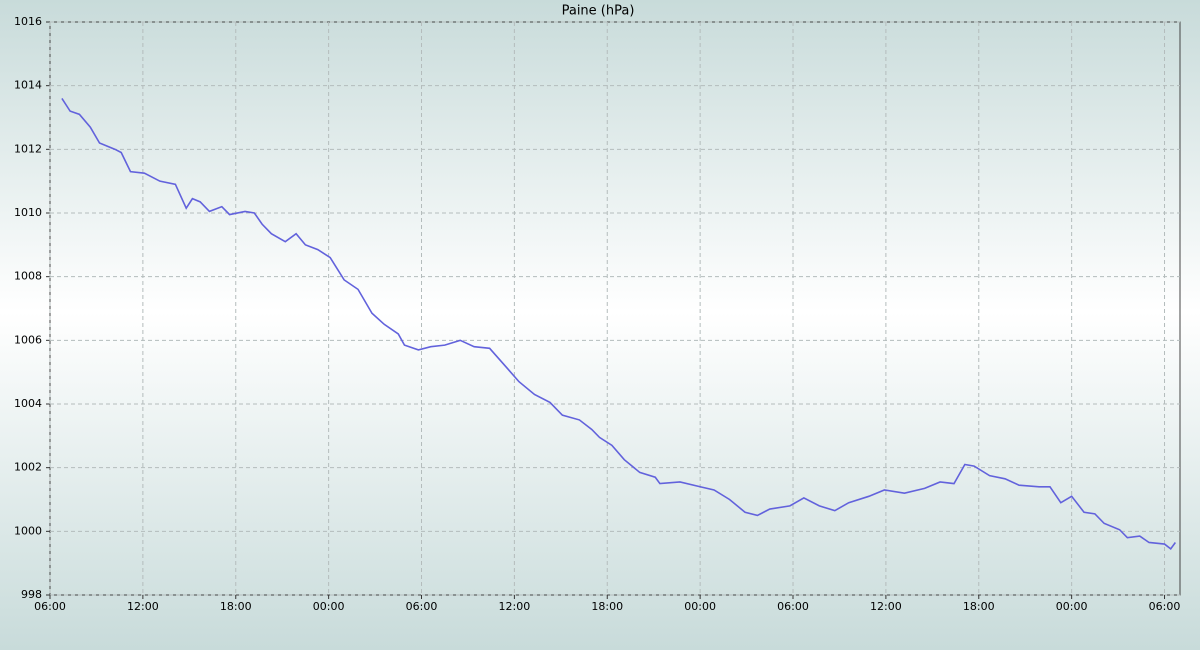  Describe the element at coordinates (28, 530) in the screenshot. I see `y-tick-label: 1000` at that location.